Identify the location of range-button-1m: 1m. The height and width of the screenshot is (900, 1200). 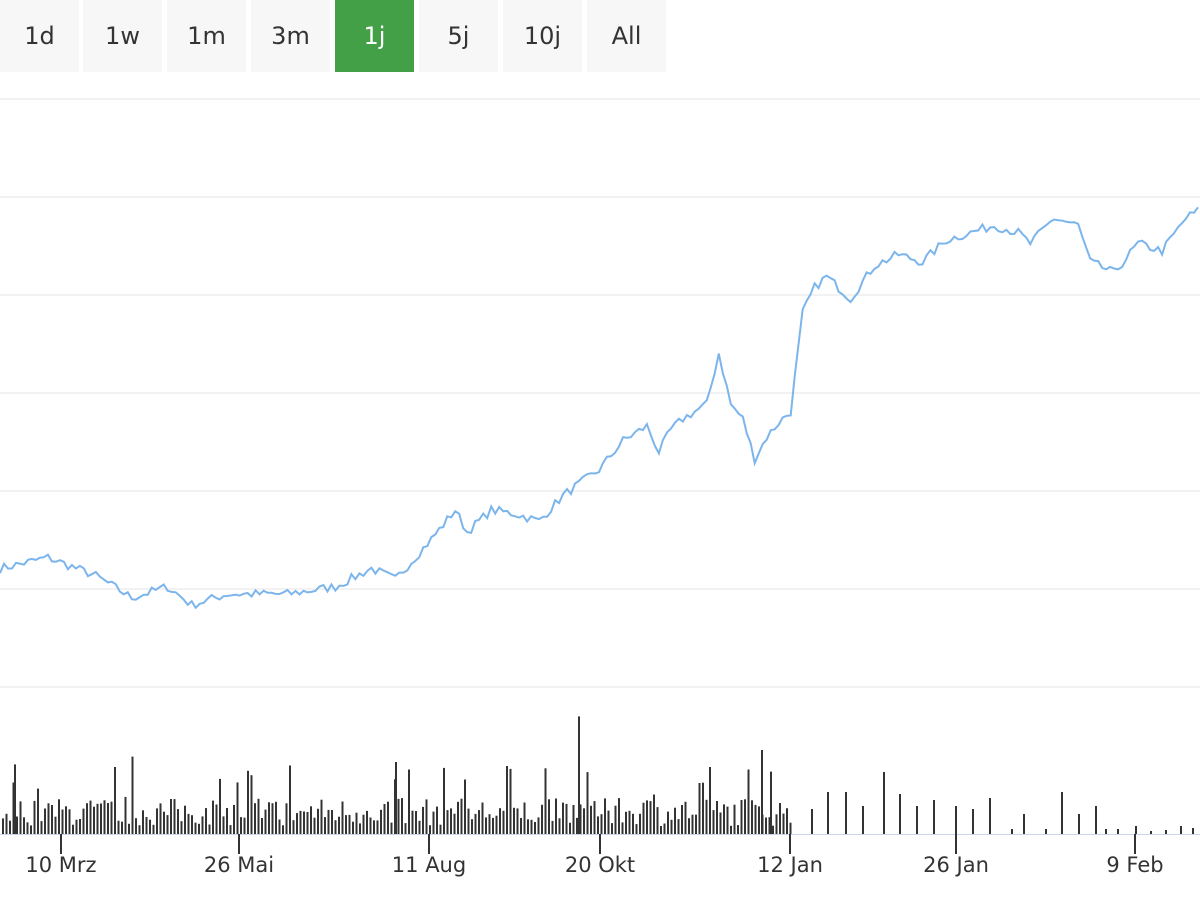
(206, 36).